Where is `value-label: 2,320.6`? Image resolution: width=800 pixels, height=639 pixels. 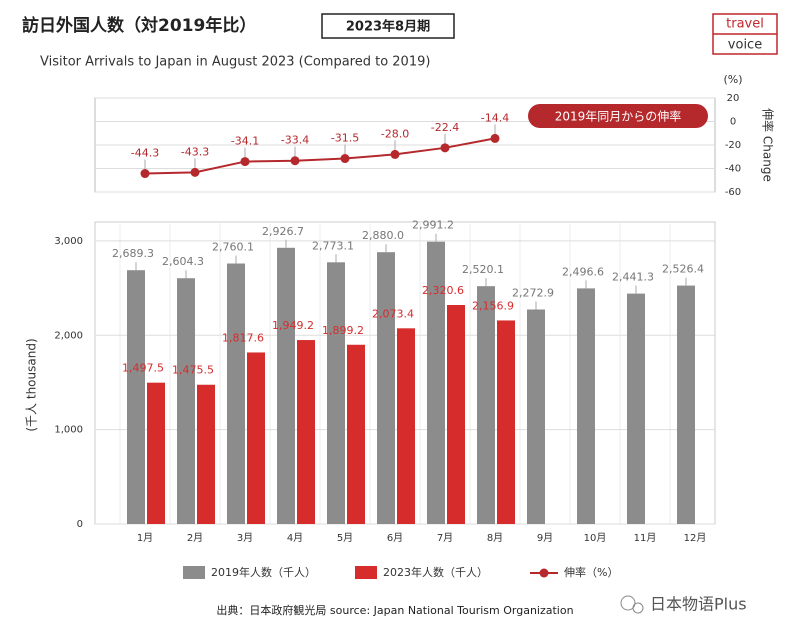 value-label: 2,320.6 is located at coordinates (443, 290).